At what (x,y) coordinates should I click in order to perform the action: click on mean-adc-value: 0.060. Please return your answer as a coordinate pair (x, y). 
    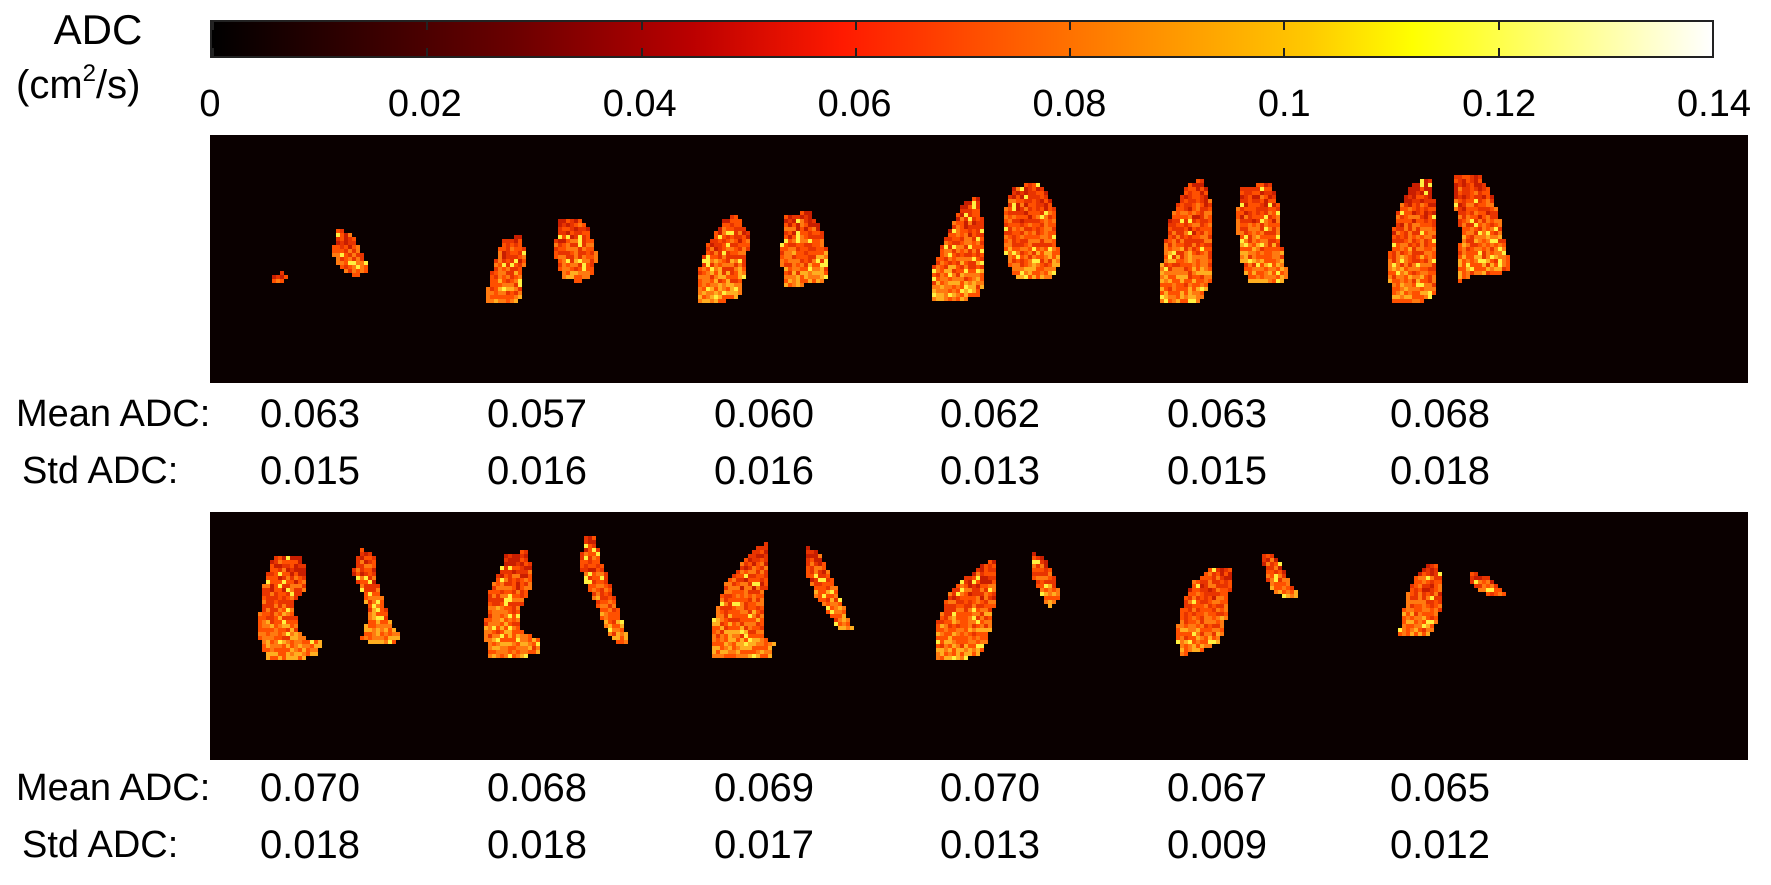
    Looking at the image, I should click on (764, 414).